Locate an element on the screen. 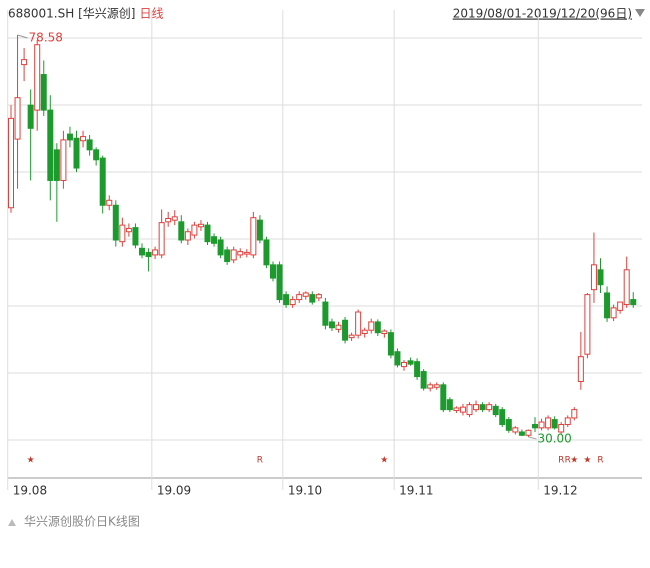 The width and height of the screenshot is (650, 568). date-range: 2019/08/01-2019/12/20(96日) is located at coordinates (542, 14).